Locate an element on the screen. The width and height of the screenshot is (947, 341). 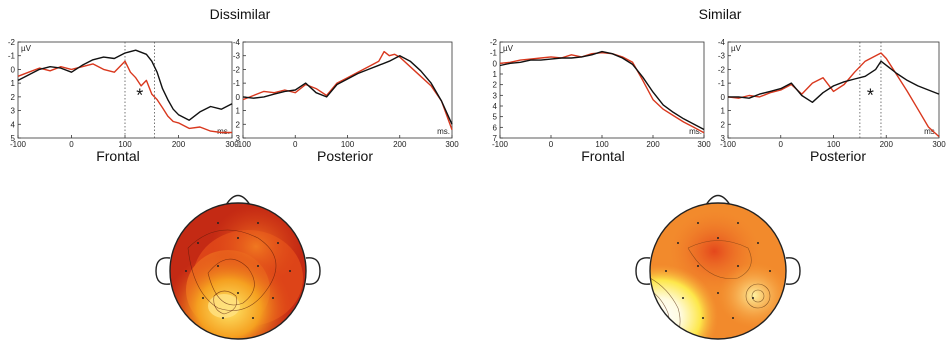
topomap-similar is located at coordinates (718, 267).